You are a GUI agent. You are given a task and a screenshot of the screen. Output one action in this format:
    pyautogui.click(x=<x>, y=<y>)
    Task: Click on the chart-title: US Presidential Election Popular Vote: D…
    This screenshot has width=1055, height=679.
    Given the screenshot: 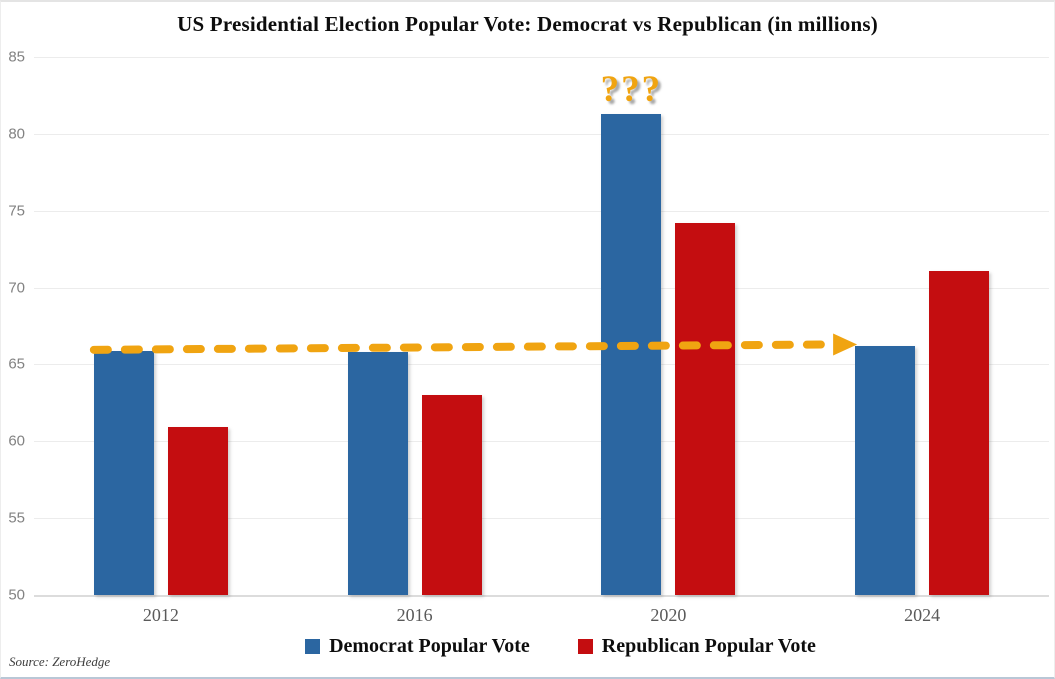 What is the action you would take?
    pyautogui.click(x=527, y=24)
    